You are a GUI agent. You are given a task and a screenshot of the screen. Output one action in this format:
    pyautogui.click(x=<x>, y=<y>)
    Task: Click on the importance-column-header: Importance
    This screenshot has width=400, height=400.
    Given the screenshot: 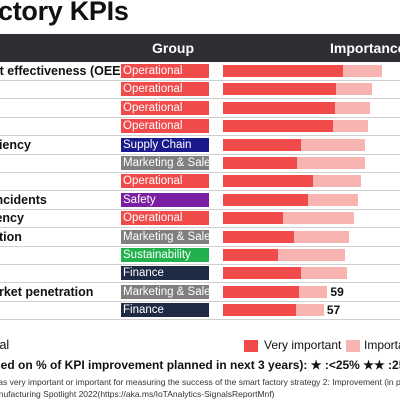 What is the action you would take?
    pyautogui.click(x=365, y=48)
    